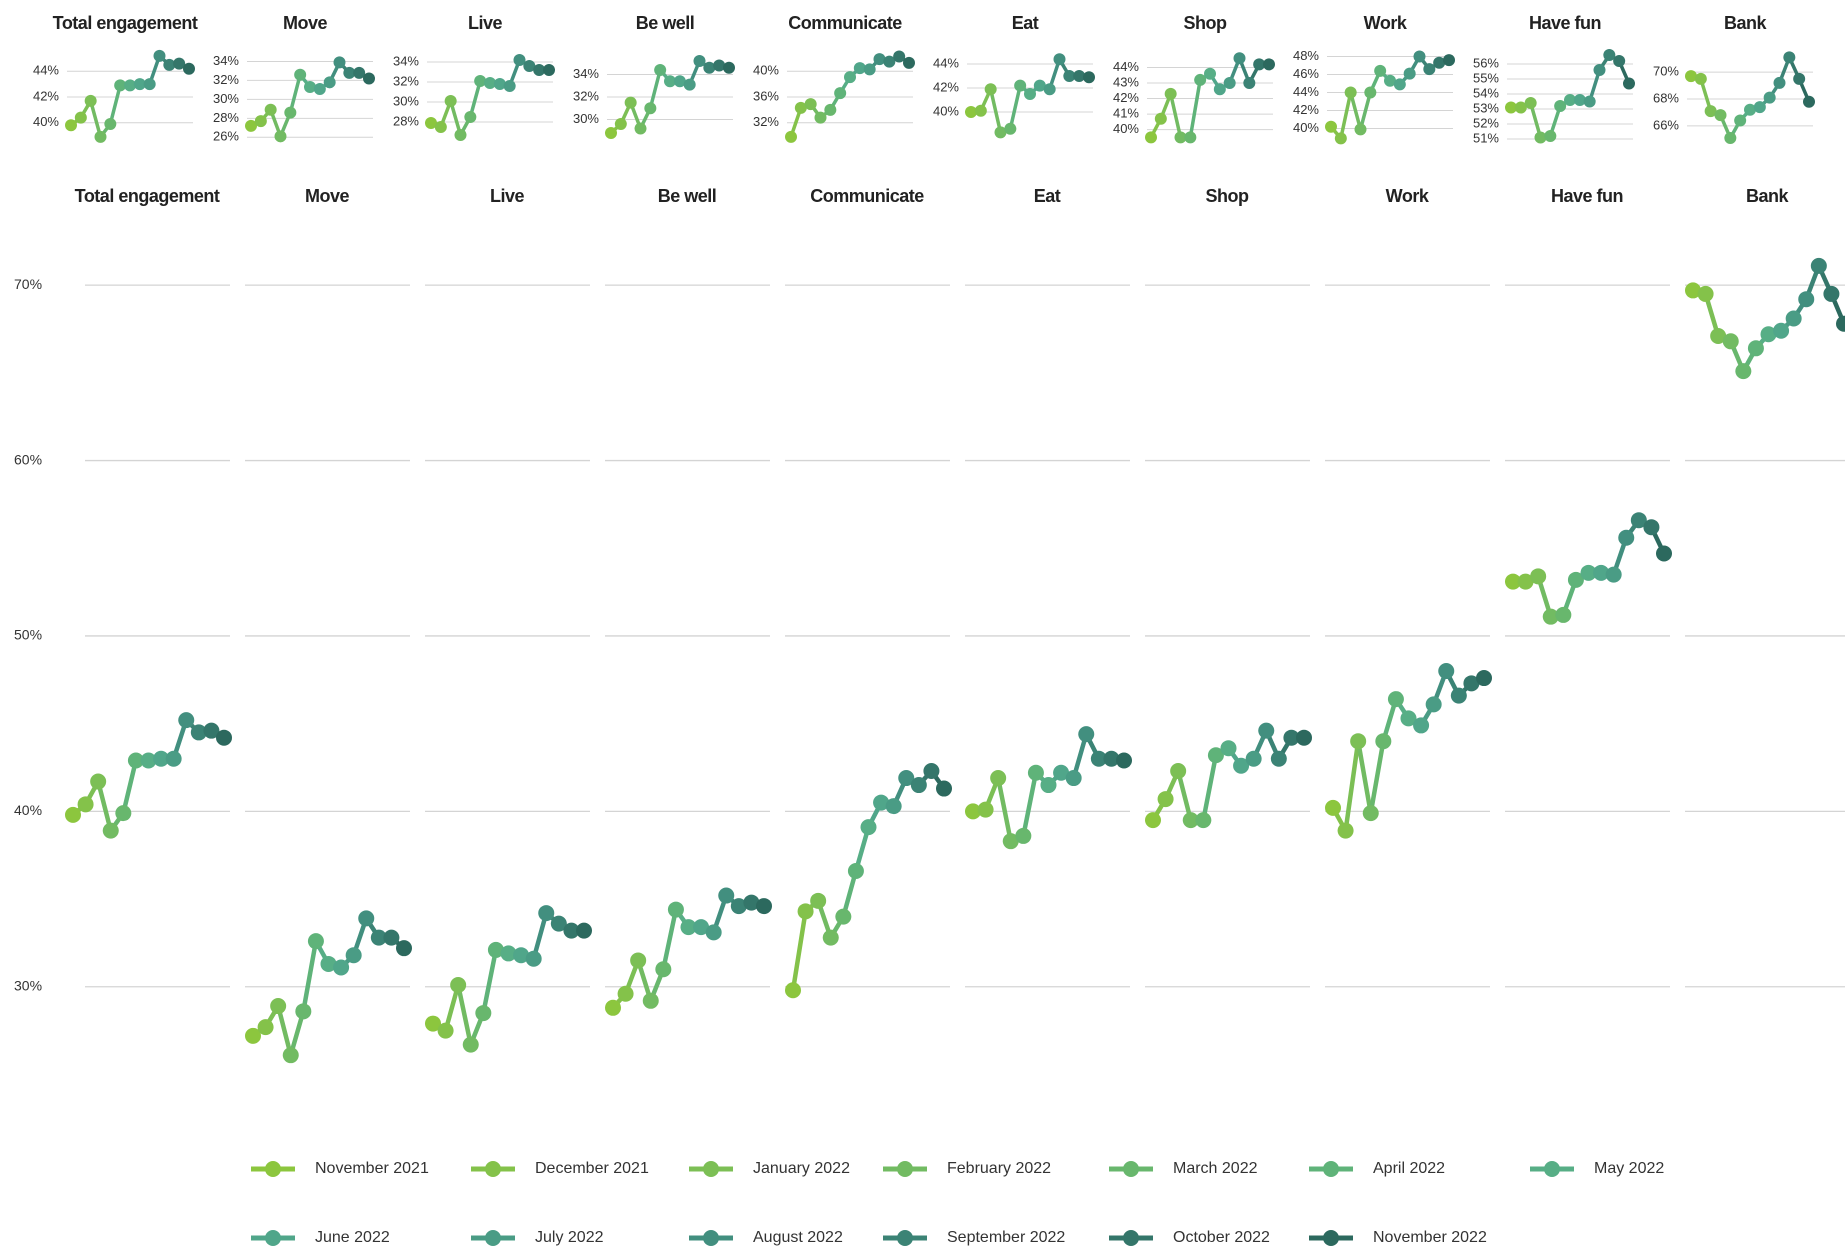  I want to click on small-title: Bank, so click(1746, 23).